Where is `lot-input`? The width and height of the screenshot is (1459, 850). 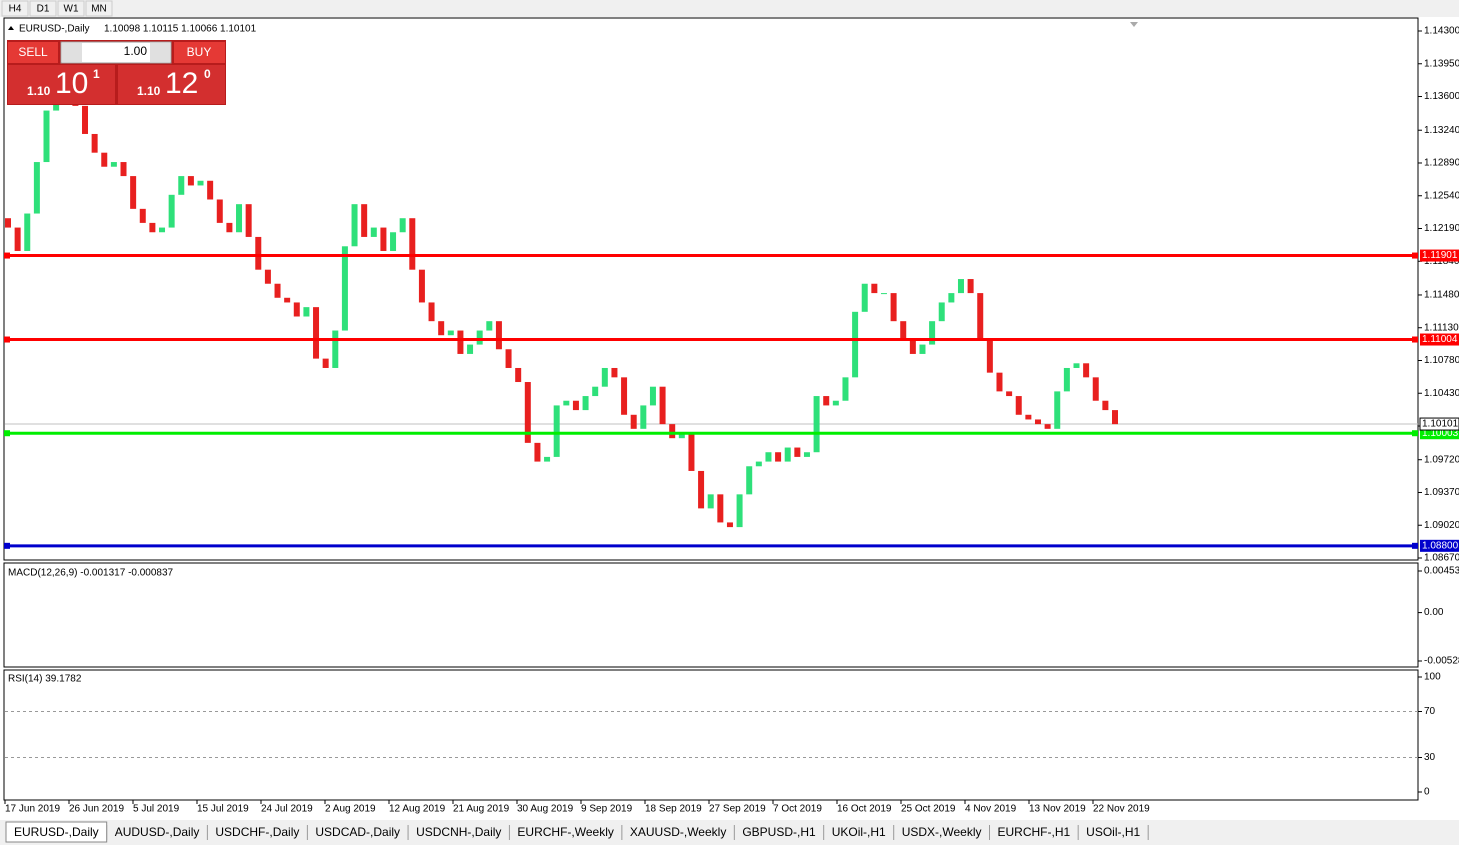 lot-input is located at coordinates (116, 52).